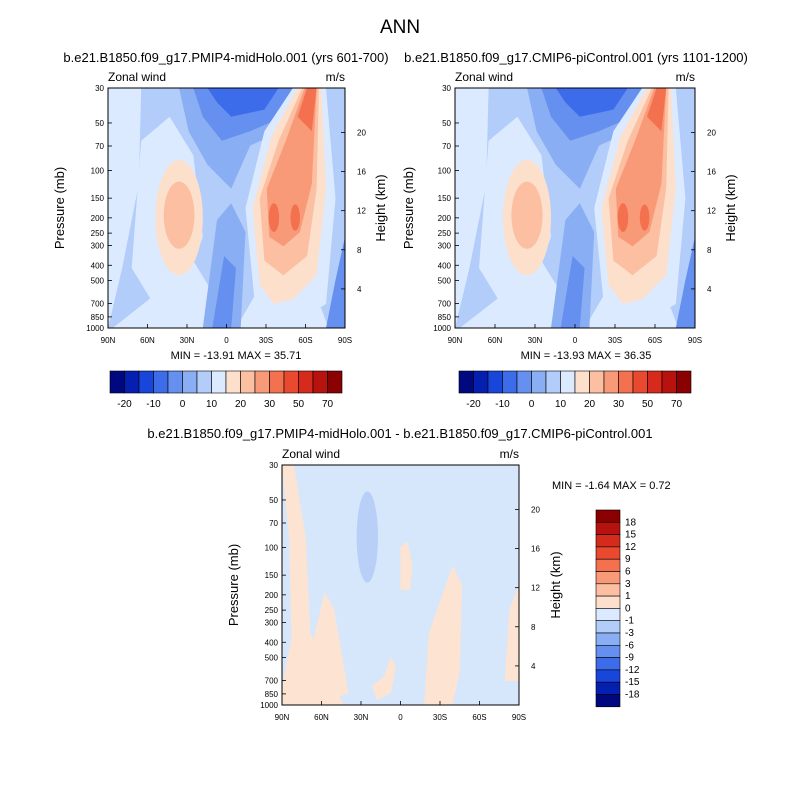 The image size is (800, 800). Describe the element at coordinates (535, 509) in the screenshot. I see `panel-c-ytick-right-label: 20` at that location.